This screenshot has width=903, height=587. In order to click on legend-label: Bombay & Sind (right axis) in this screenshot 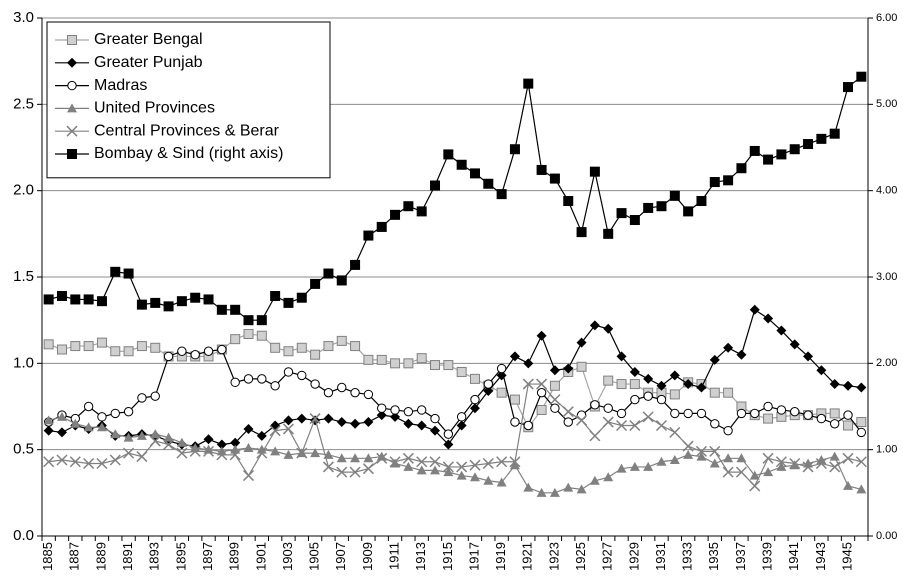, I will do `click(188, 153)`.